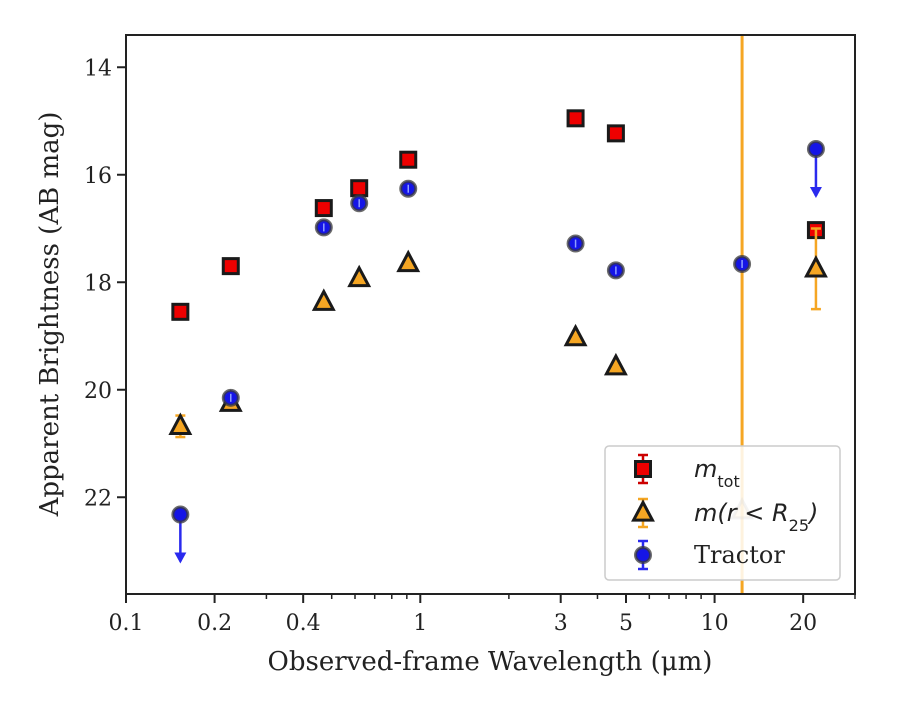 The height and width of the screenshot is (704, 900). Describe the element at coordinates (741, 513) in the screenshot. I see `legend-label-base-m_r25: m(r < R` at that location.